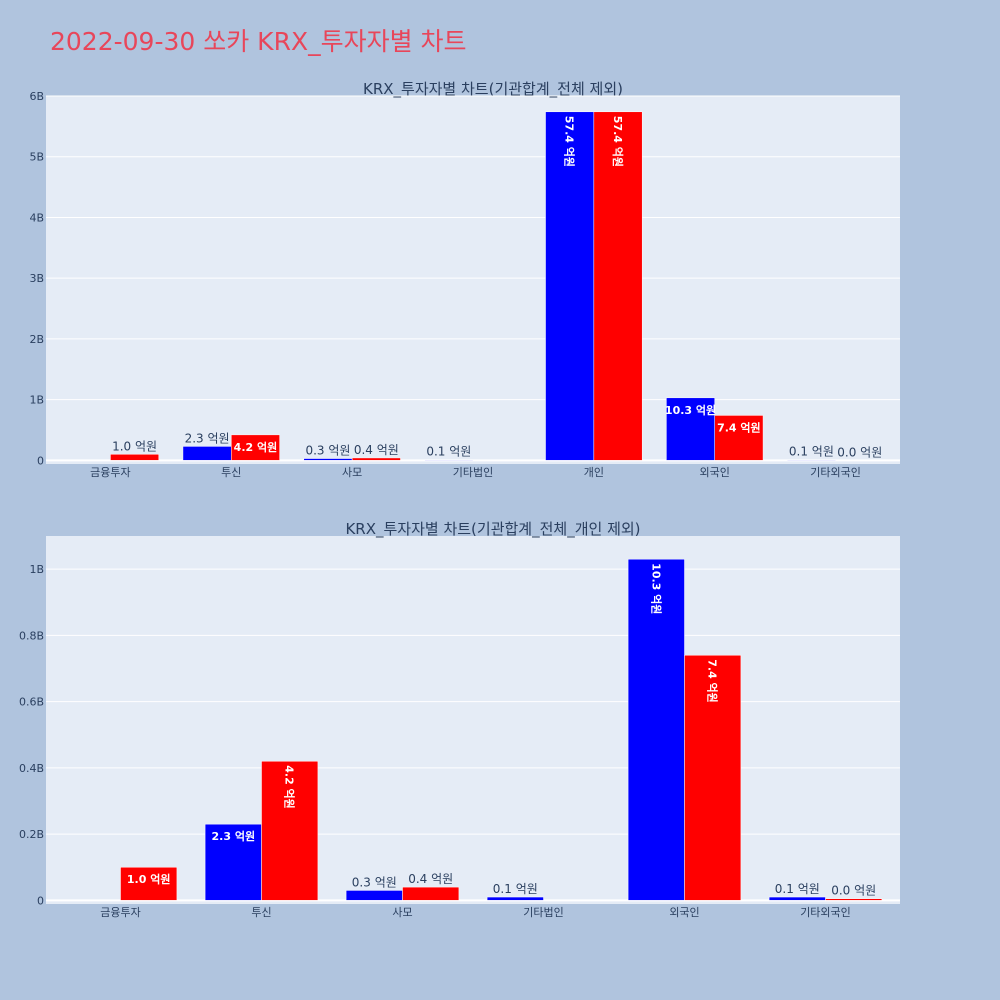 The image size is (1000, 1000). What do you see at coordinates (492, 529) in the screenshot?
I see `chart-title: KRX_투자자별 차트(기관합계_전체_개인 제외)` at bounding box center [492, 529].